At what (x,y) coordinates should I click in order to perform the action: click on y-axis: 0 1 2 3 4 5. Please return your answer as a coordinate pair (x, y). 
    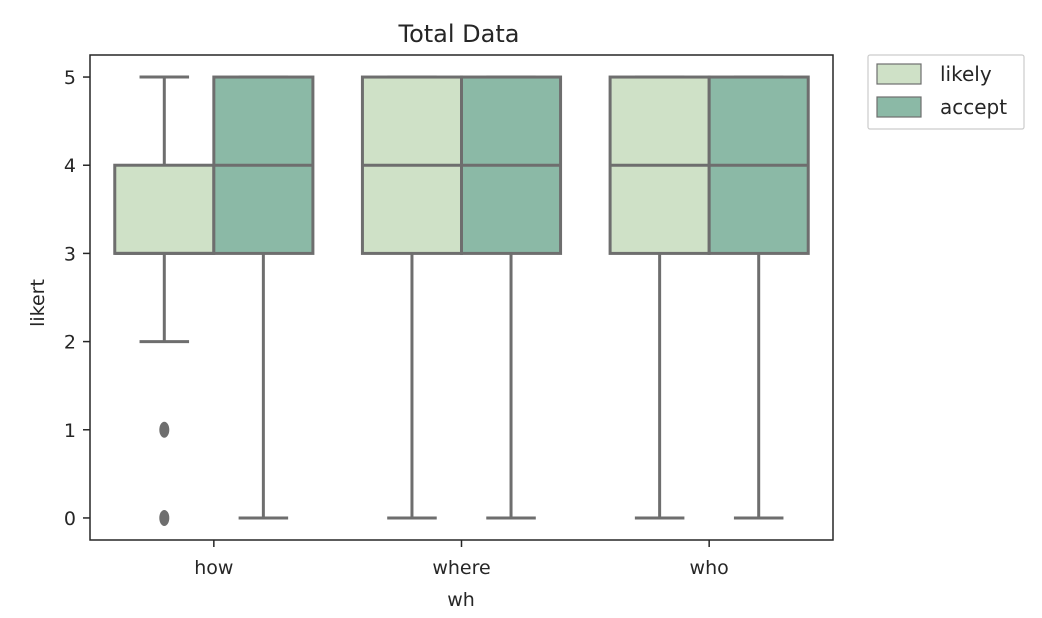
    Looking at the image, I should click on (77, 298).